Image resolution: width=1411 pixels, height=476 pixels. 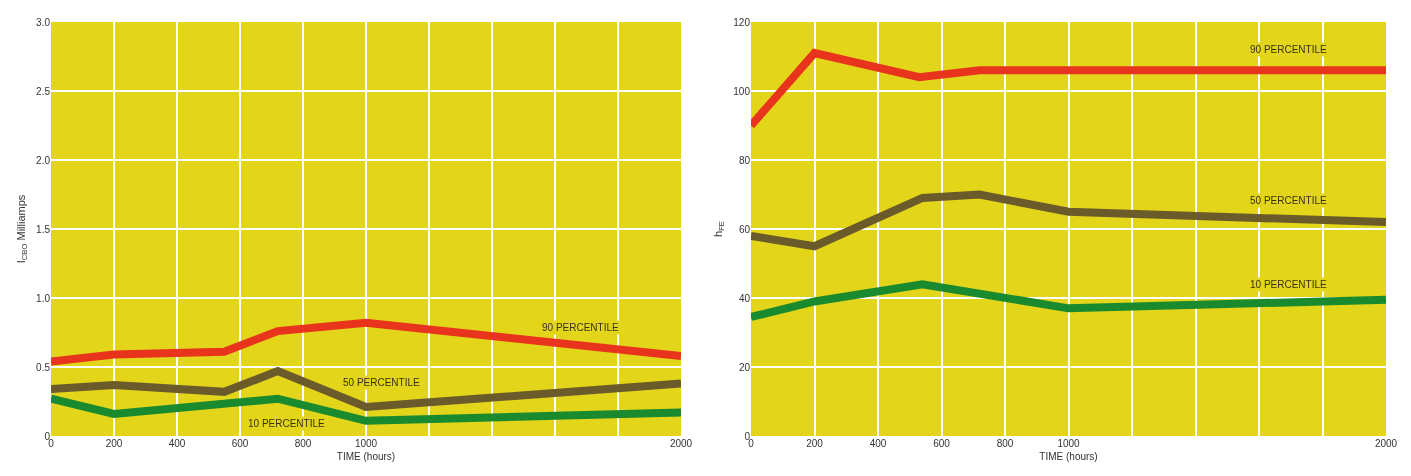 I want to click on y-tick-label: 120, so click(x=742, y=22).